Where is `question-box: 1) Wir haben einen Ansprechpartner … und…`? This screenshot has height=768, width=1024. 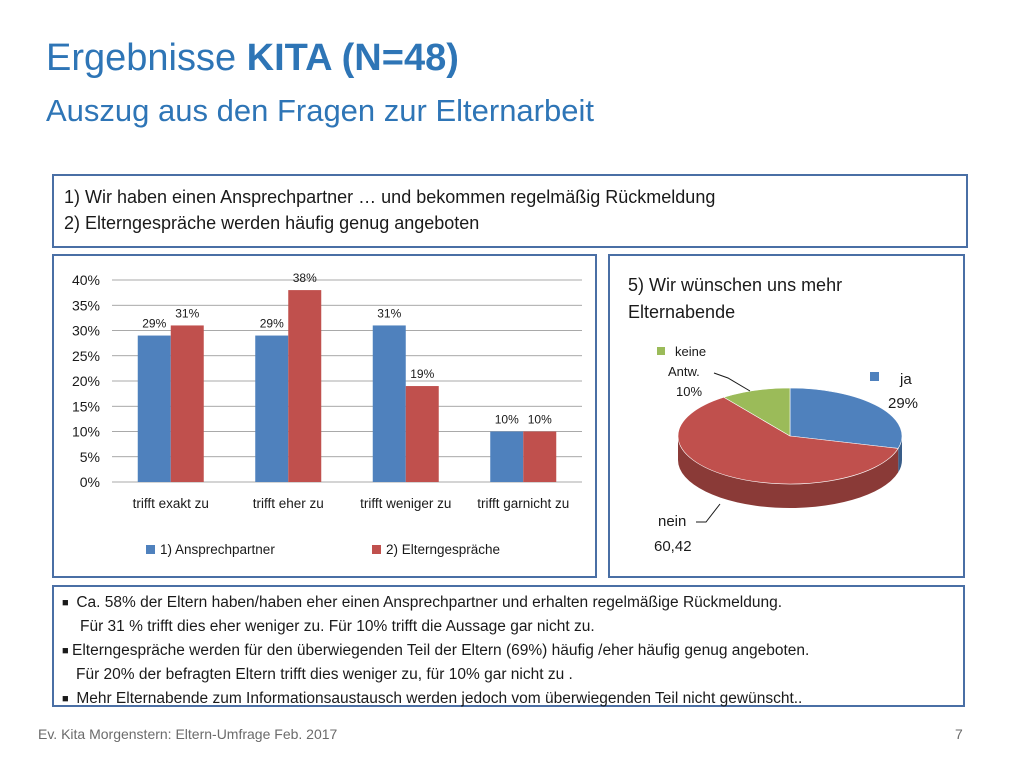
question-box: 1) Wir haben einen Ansprechpartner … und… is located at coordinates (510, 211).